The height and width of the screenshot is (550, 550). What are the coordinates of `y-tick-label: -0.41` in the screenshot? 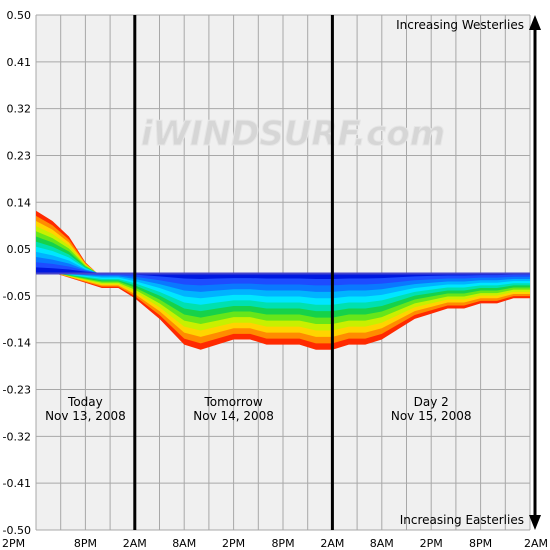 It's located at (17, 483).